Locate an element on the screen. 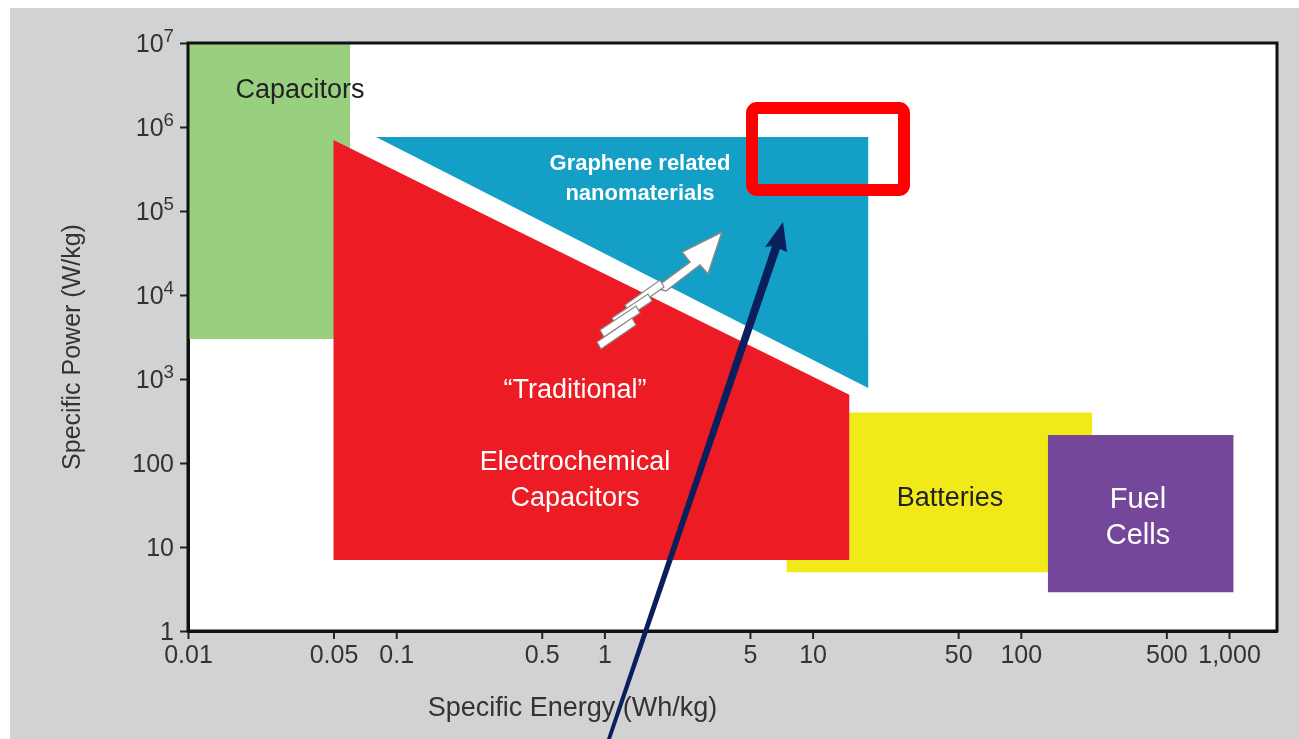 The width and height of the screenshot is (1299, 739). y-axis-title: Specific Power (W/kg) is located at coordinates (71, 347).